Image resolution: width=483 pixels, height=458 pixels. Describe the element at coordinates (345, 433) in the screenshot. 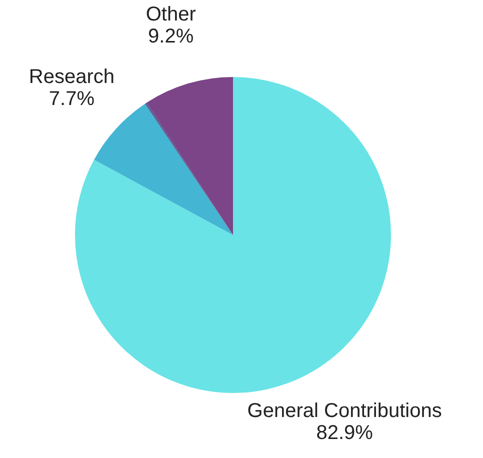

I see `data-label: 82.9%` at that location.